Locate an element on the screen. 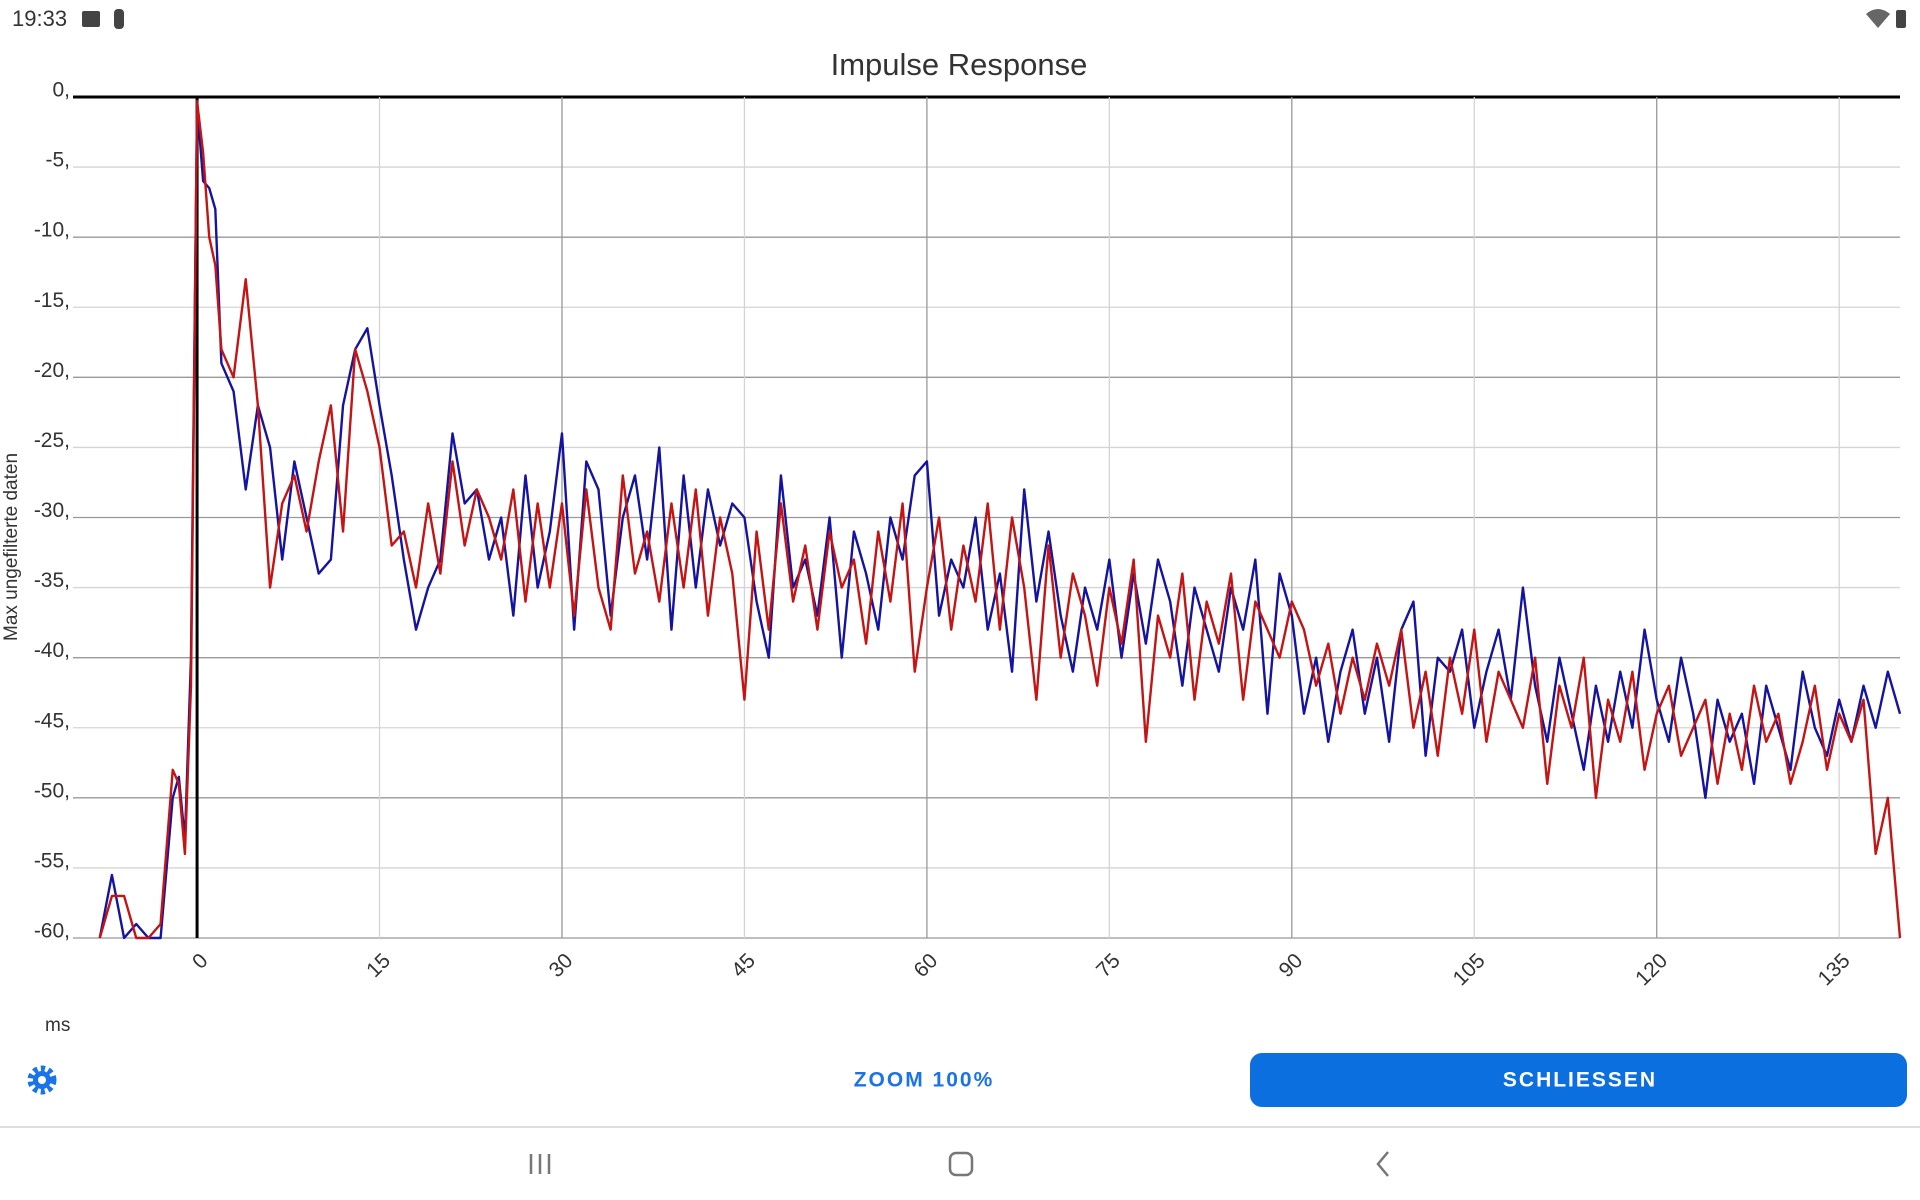 The image size is (1920, 1200). settings-button is located at coordinates (42, 1080).